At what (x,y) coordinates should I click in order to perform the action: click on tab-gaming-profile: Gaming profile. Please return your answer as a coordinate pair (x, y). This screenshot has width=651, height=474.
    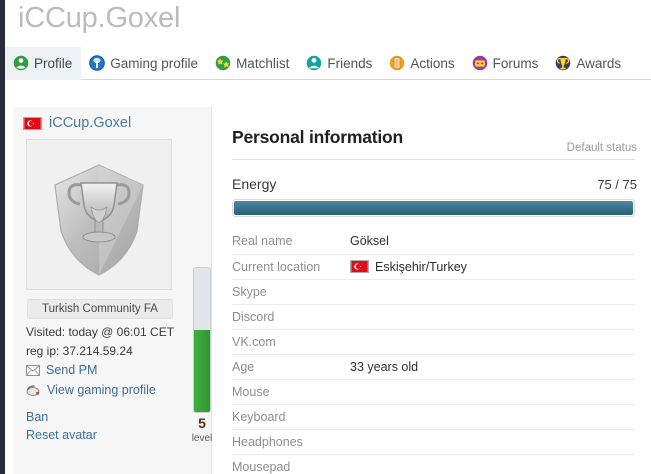
    Looking at the image, I should click on (144, 63).